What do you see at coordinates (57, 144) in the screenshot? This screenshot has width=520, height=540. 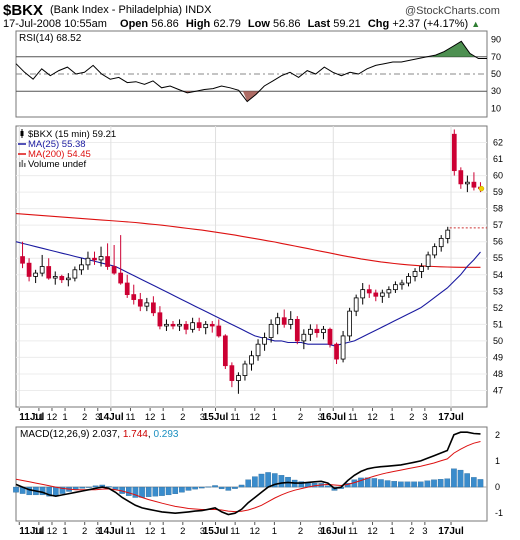 I see `legend-entry: MA(25) 55.38` at bounding box center [57, 144].